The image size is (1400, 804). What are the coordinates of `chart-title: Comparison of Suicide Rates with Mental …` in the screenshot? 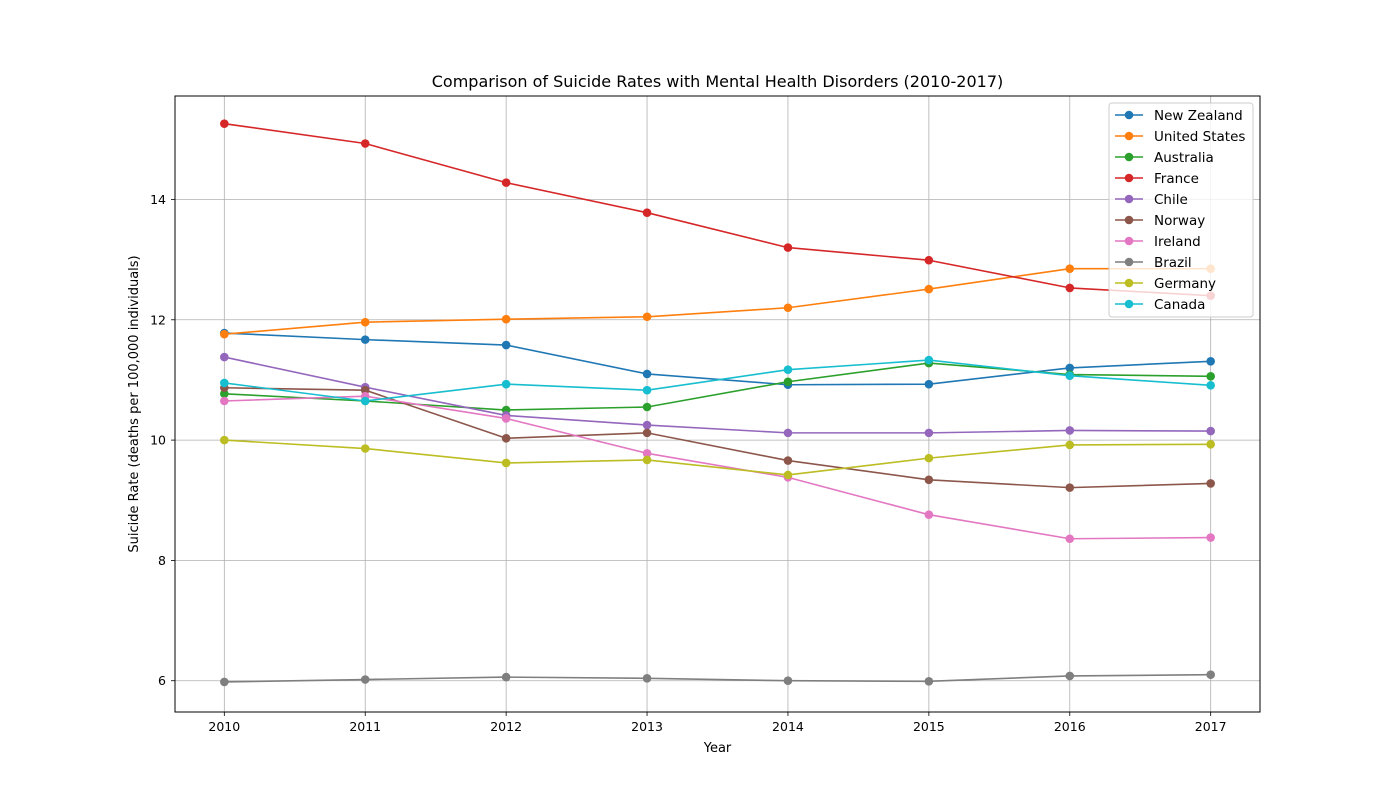 It's located at (718, 81).